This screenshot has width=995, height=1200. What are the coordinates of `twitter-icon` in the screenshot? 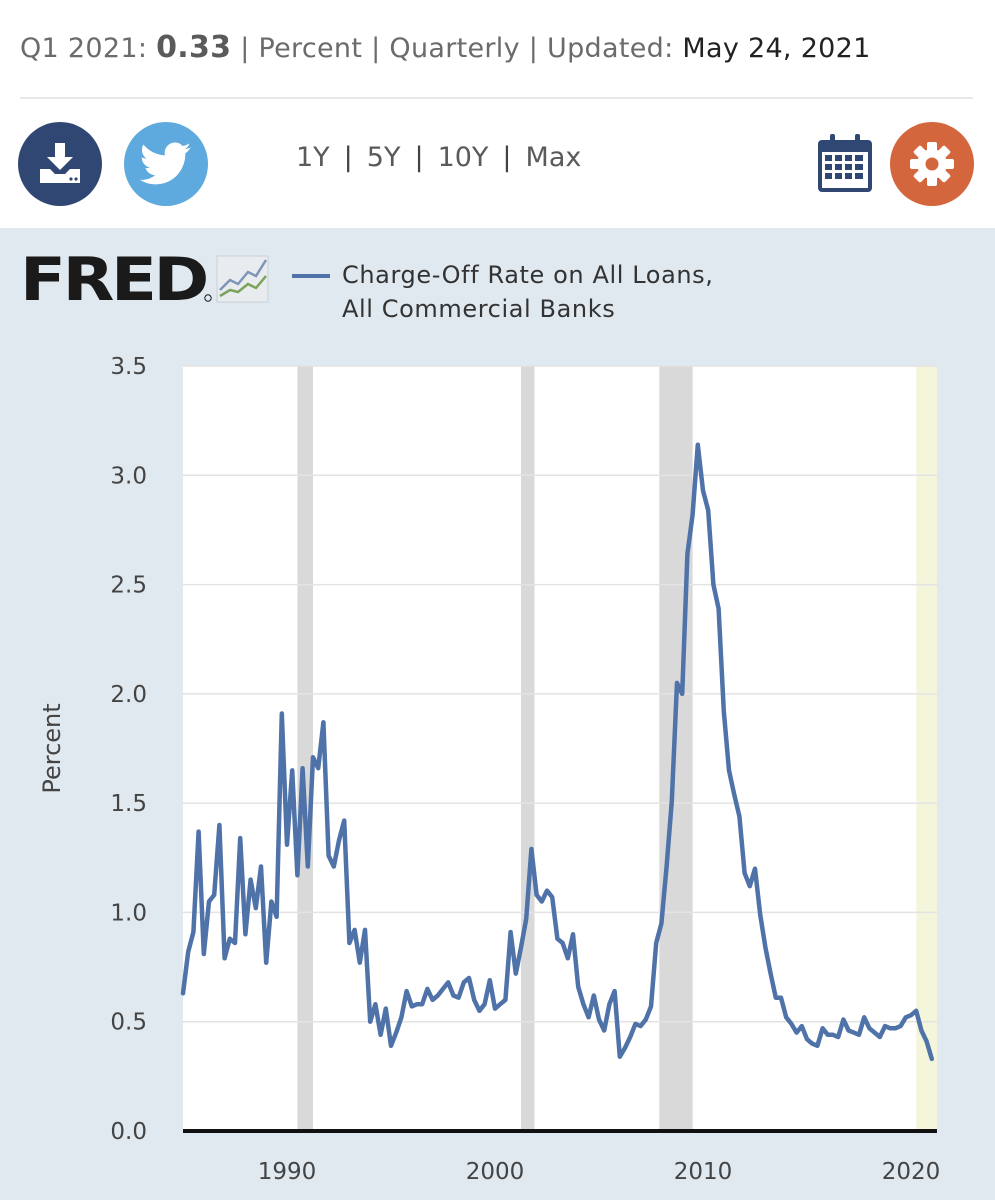 It's located at (165, 163).